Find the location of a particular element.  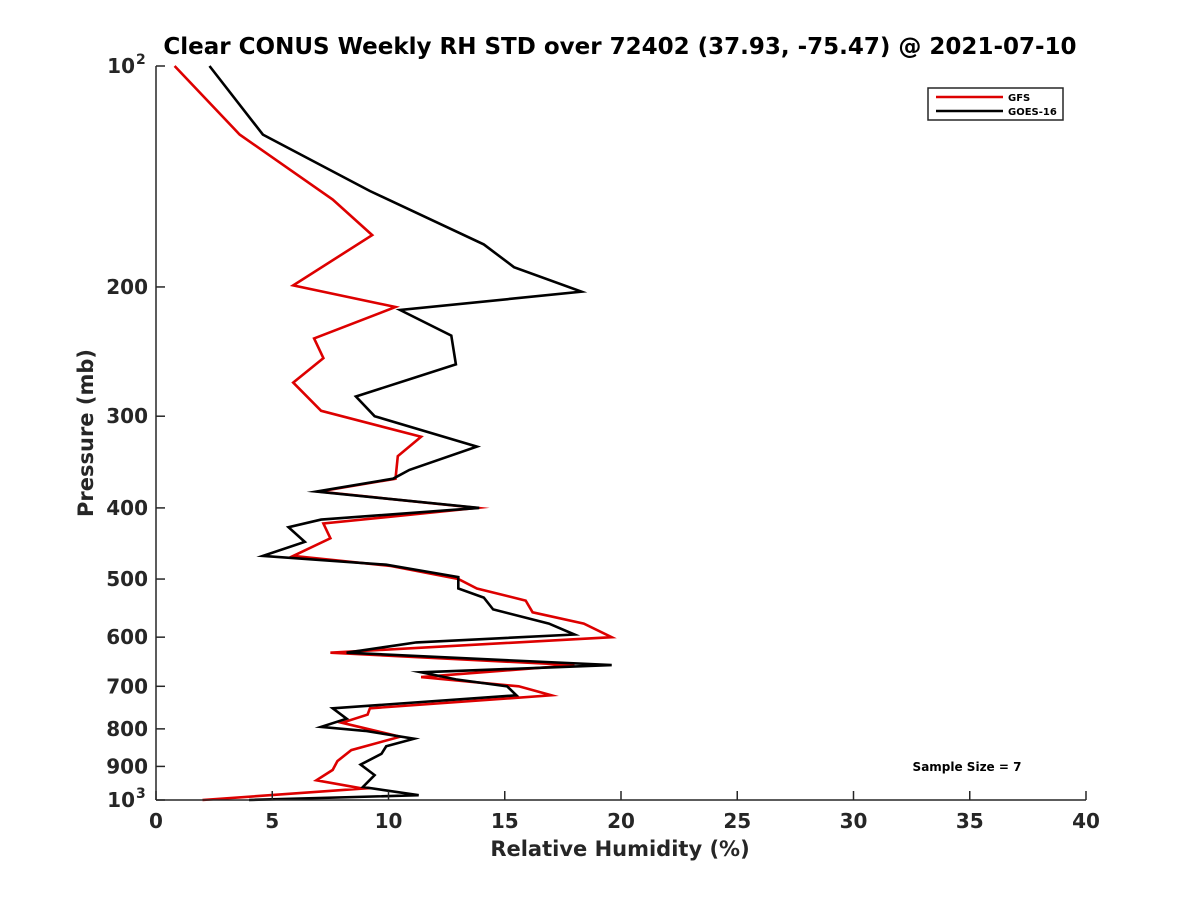

legend-box is located at coordinates (995, 104).